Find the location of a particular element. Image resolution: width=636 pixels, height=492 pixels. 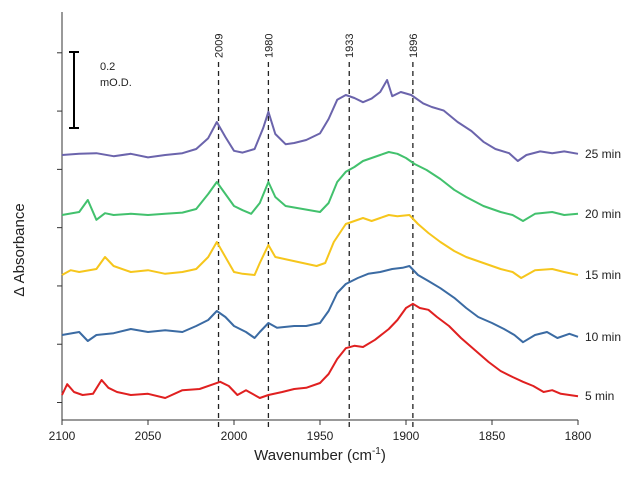

x-axis-ticks: 2100 2050 2000 1950 1900 1850 1800 is located at coordinates (320, 431).